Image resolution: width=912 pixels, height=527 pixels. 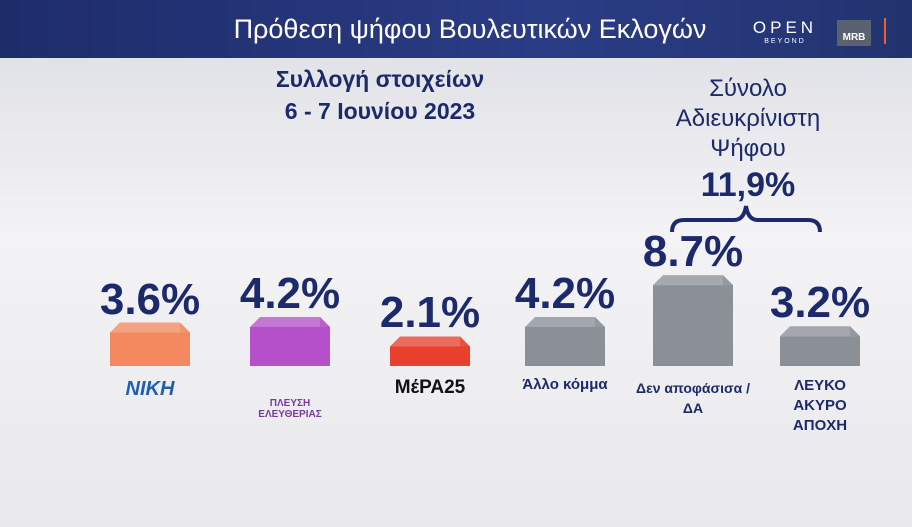 I want to click on value-label: 8.7%, so click(x=693, y=252).